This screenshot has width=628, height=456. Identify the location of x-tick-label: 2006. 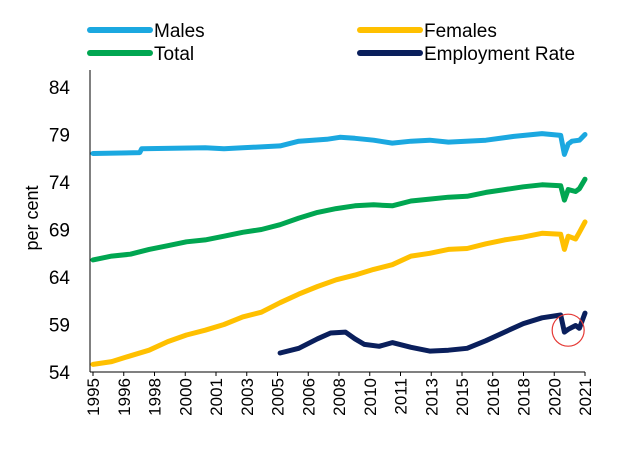
(308, 397).